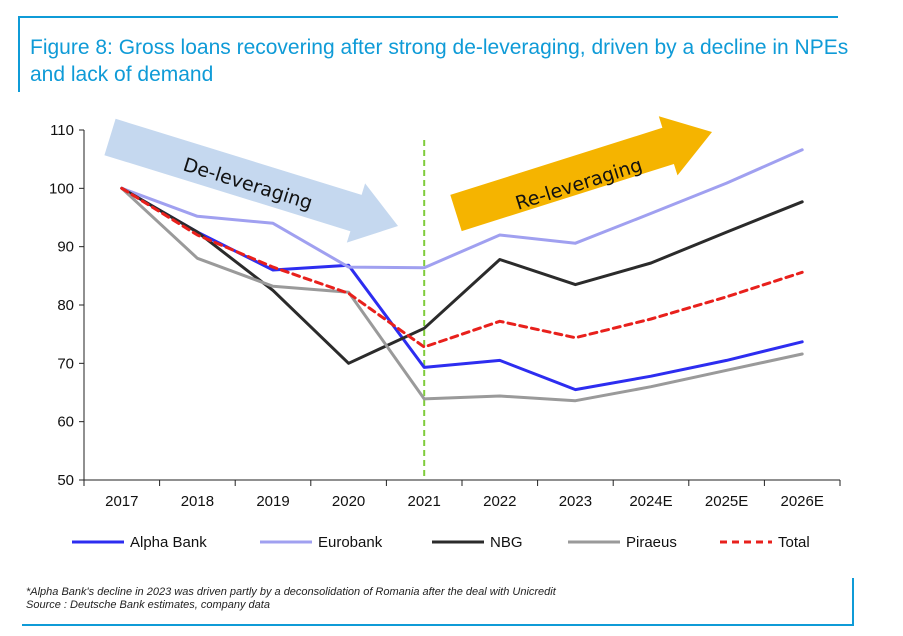  What do you see at coordinates (802, 501) in the screenshot?
I see `x-tick-label: 2026E` at bounding box center [802, 501].